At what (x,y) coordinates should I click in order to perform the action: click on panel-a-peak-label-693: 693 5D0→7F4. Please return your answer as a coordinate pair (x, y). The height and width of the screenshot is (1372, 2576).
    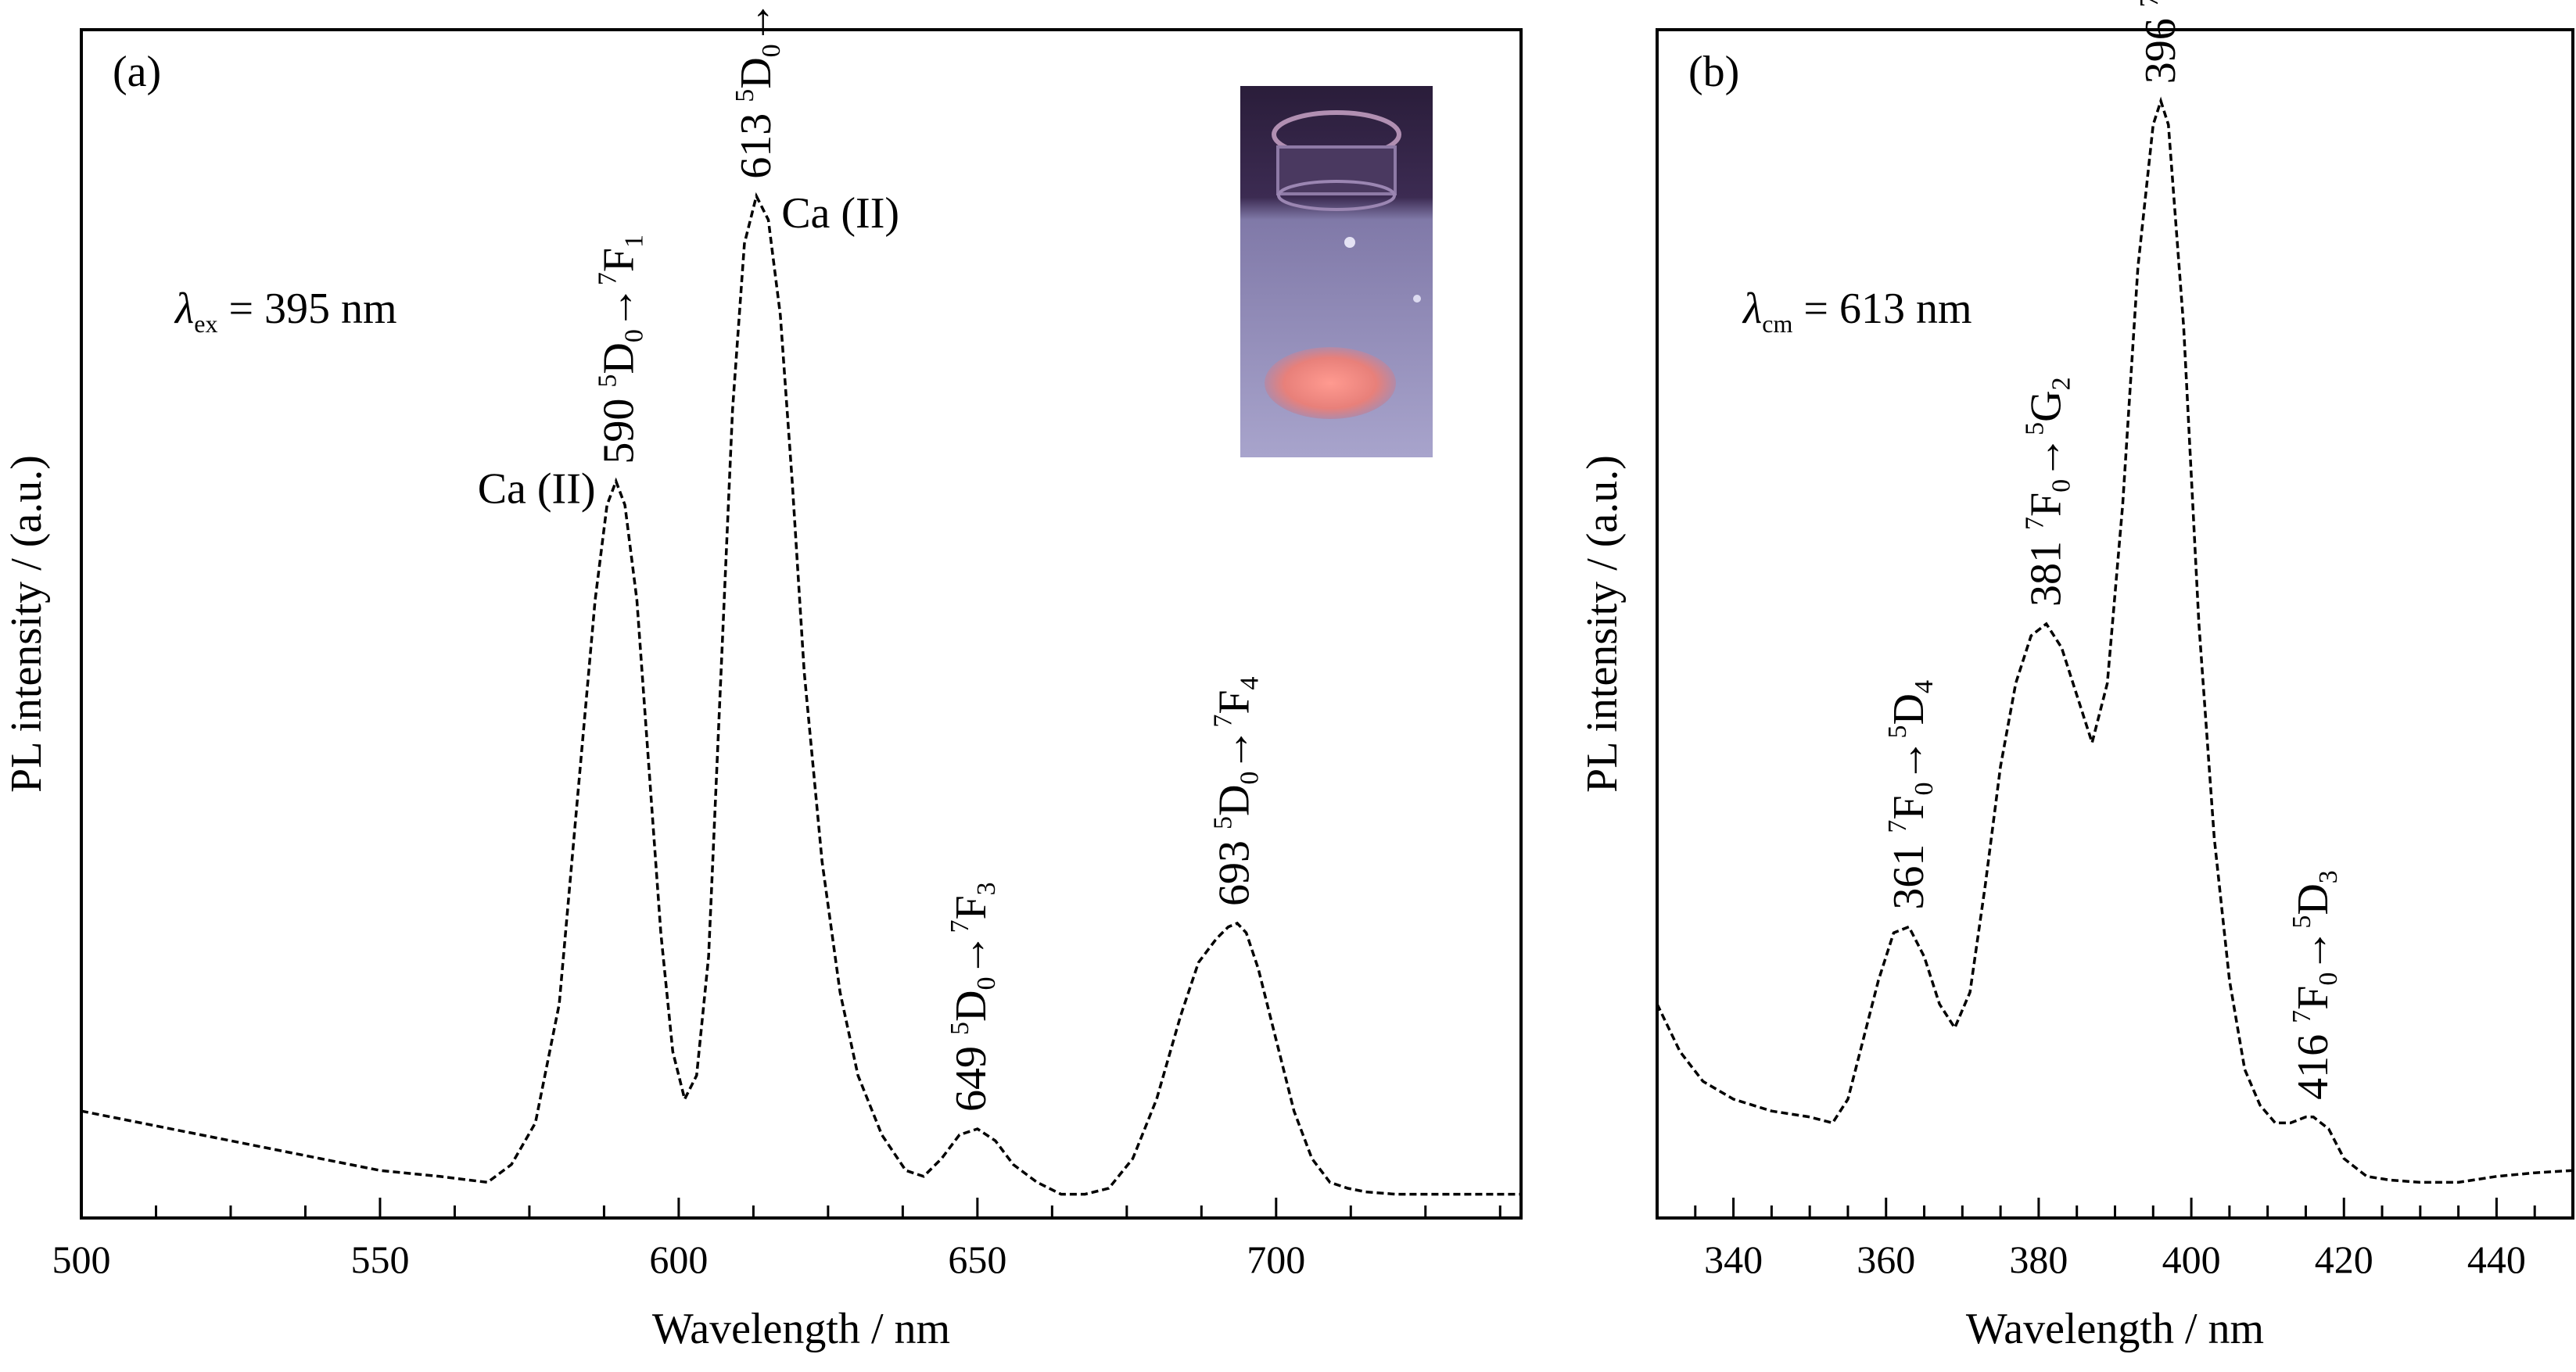
    Looking at the image, I should click on (1236, 791).